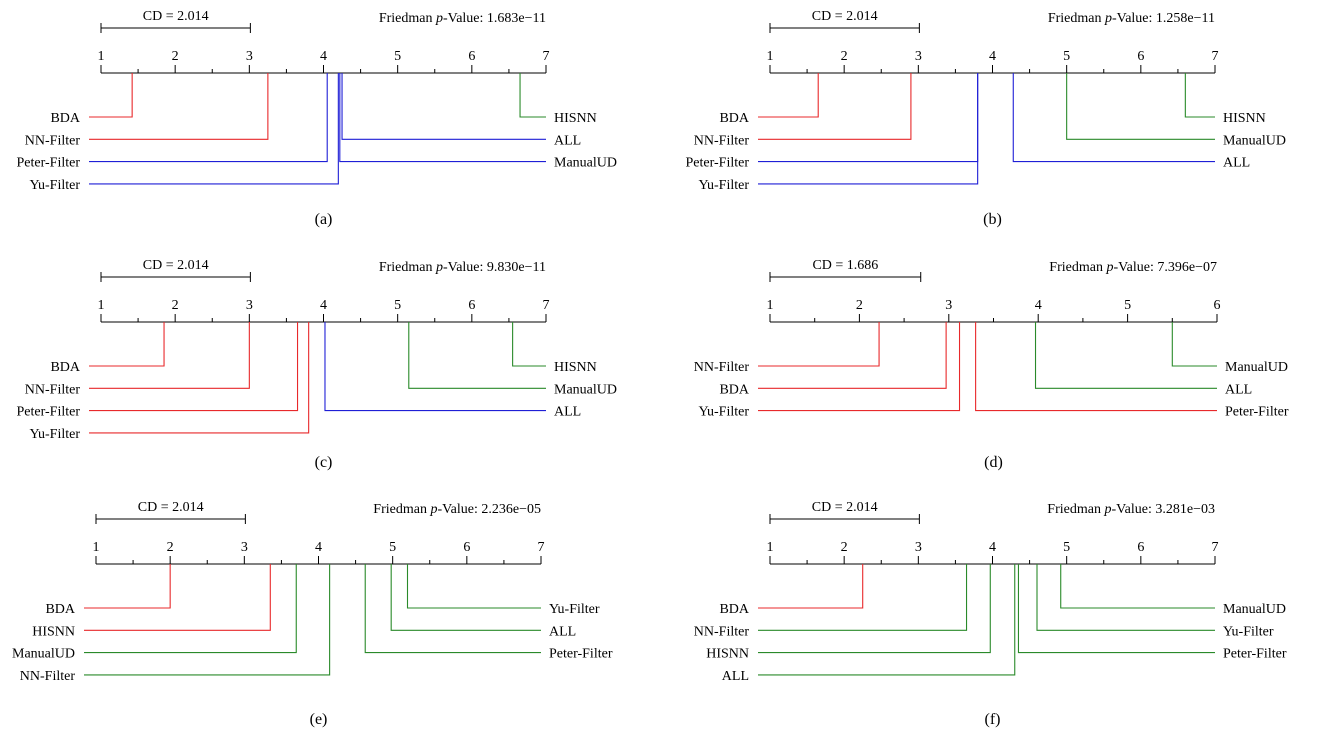  I want to click on friedman-pvalue: Friedman p-Value: 9.830e−11, so click(462, 267).